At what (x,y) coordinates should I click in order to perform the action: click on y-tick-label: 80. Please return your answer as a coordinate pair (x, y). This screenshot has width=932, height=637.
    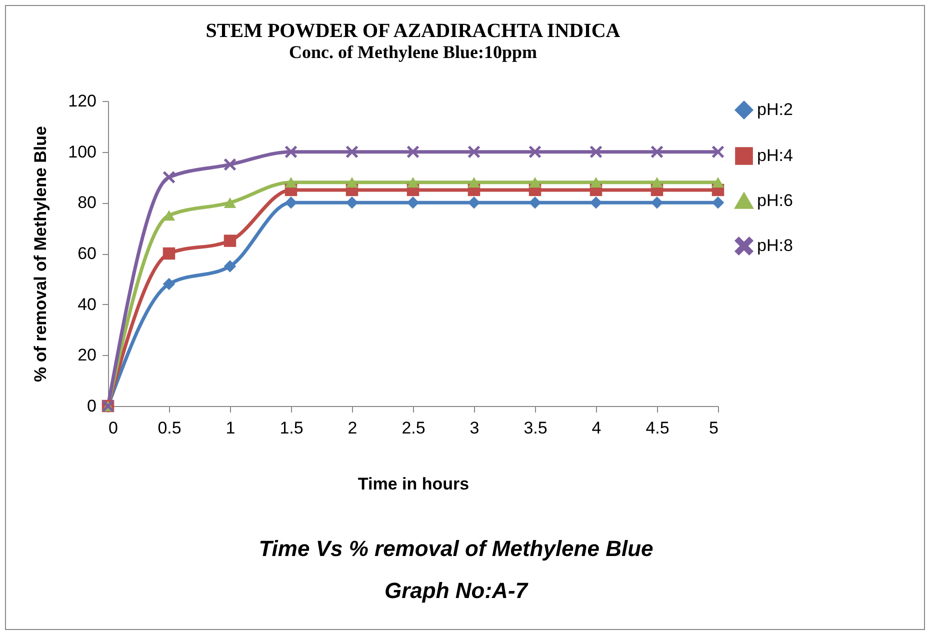
    Looking at the image, I should click on (87, 202).